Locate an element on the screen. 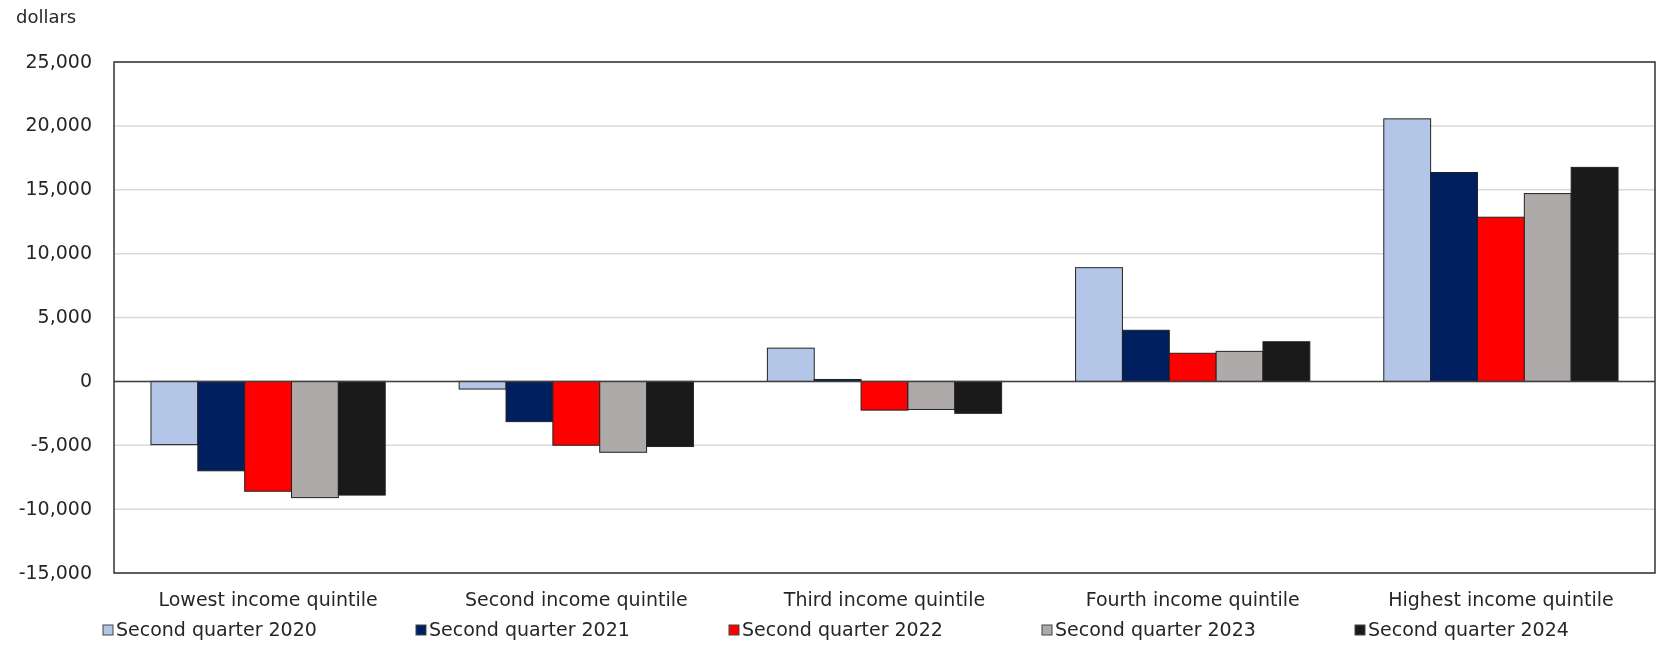 The image size is (1659, 668). legend-label: Second quarter 2021 is located at coordinates (529, 628).